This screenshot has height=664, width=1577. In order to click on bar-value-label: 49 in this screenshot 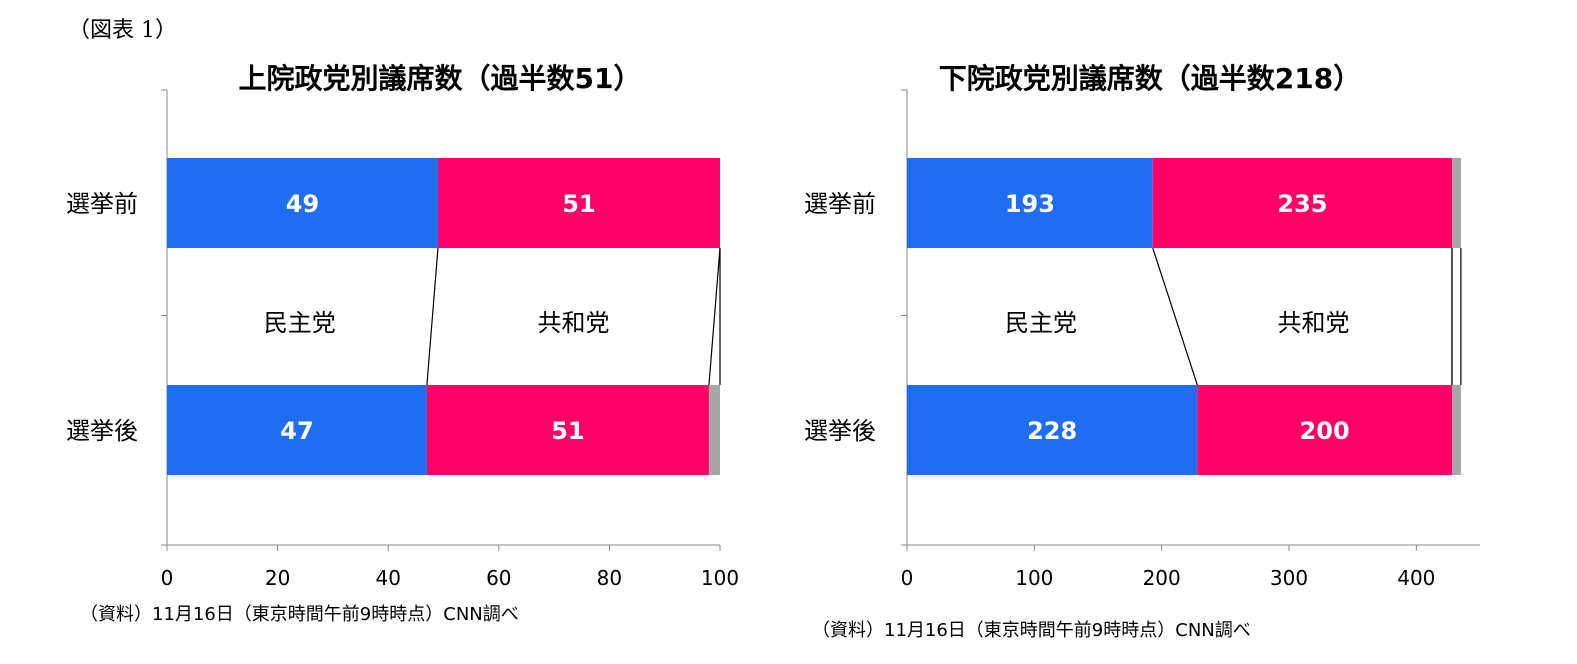, I will do `click(302, 204)`.